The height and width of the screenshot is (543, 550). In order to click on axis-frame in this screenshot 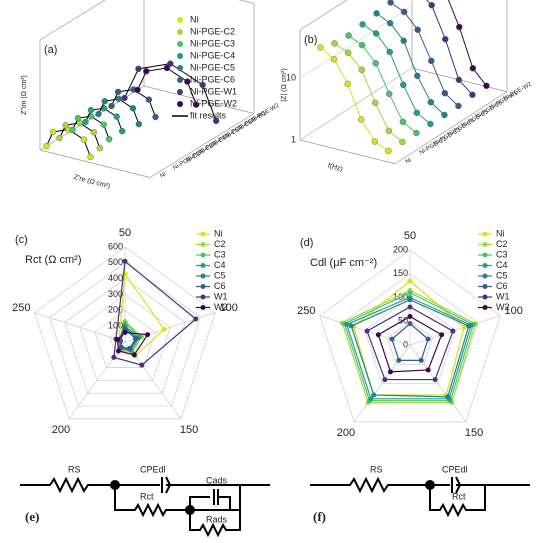, I will do `click(246, 2)`.